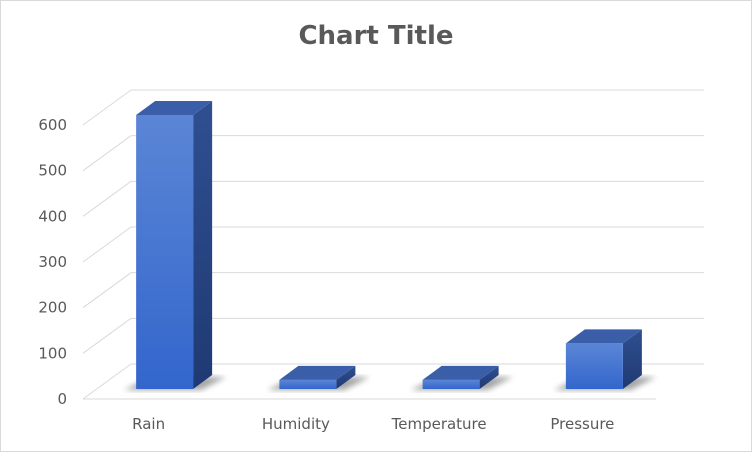 The height and width of the screenshot is (452, 752). I want to click on y-tick-label: 0, so click(62, 399).